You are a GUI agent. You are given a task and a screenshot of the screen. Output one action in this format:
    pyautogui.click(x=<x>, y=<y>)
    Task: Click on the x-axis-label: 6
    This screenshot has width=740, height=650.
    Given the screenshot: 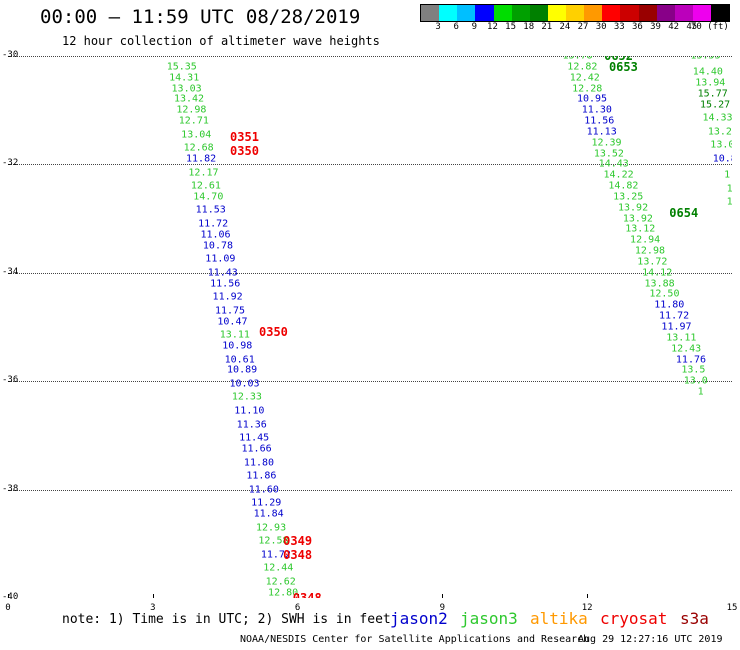 What is the action you would take?
    pyautogui.click(x=297, y=608)
    